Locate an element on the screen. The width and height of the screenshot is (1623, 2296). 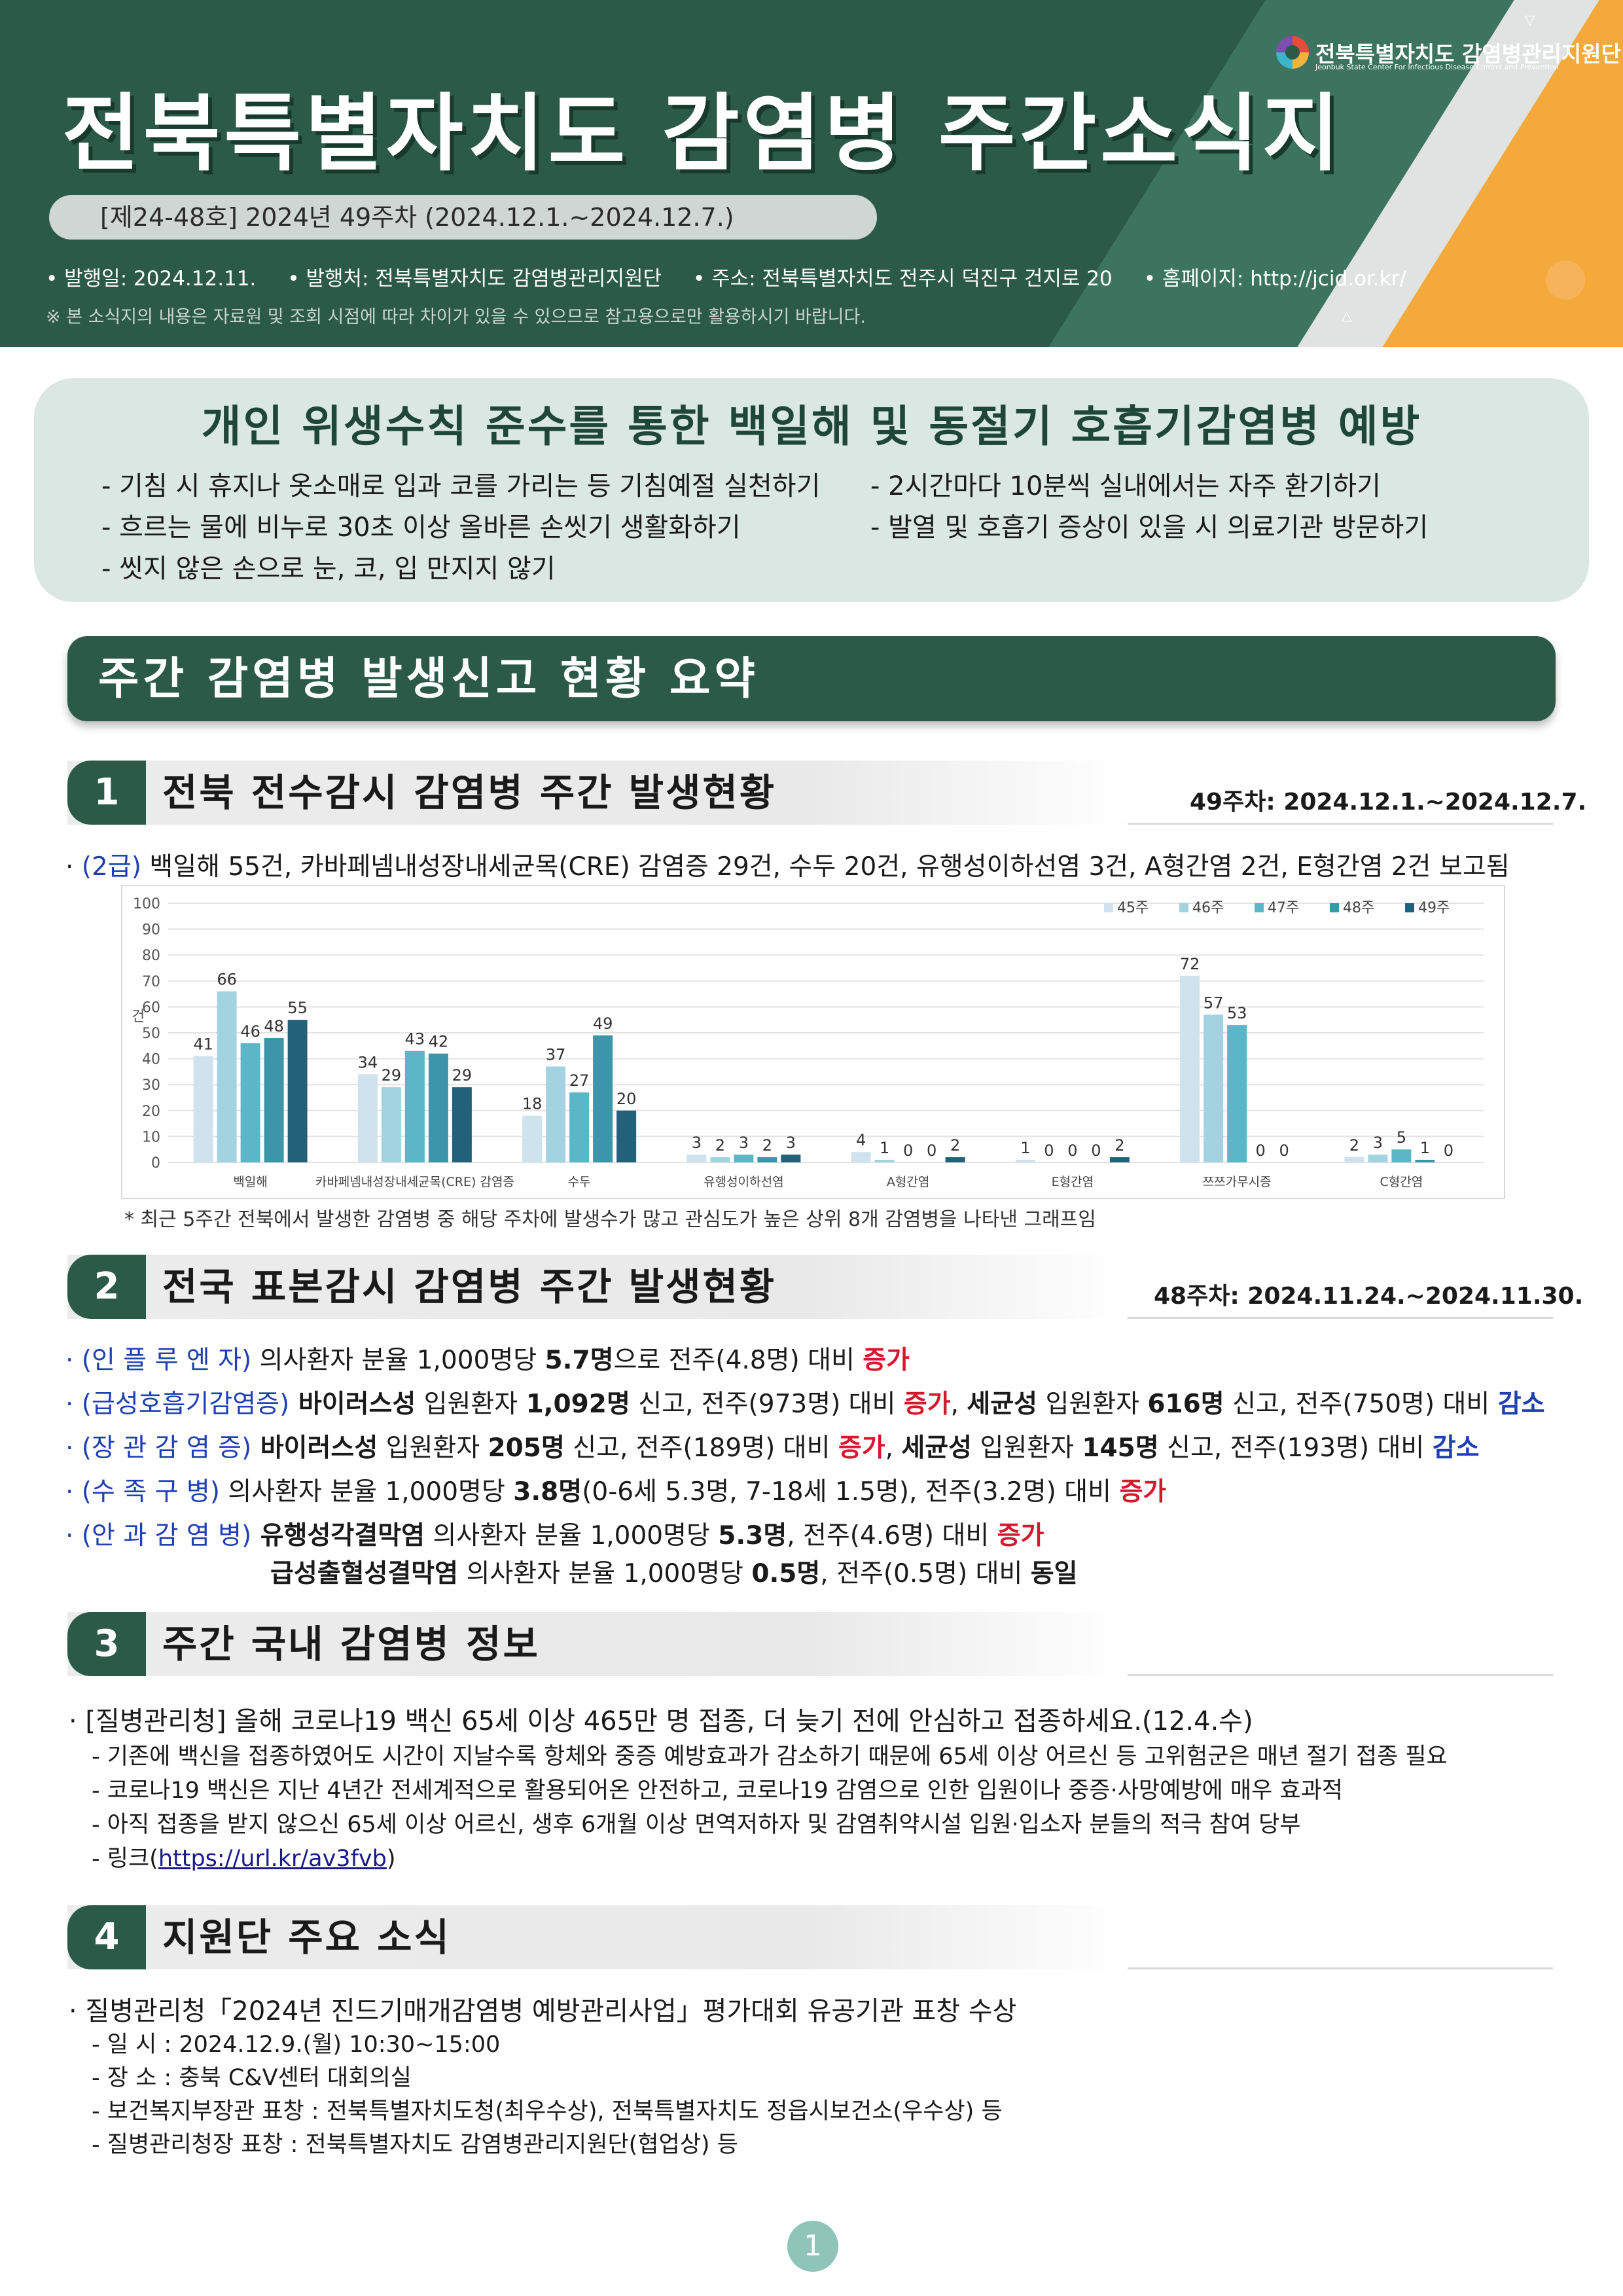
section-4-title: 지원단 주요 소식 is located at coordinates (306, 1937).